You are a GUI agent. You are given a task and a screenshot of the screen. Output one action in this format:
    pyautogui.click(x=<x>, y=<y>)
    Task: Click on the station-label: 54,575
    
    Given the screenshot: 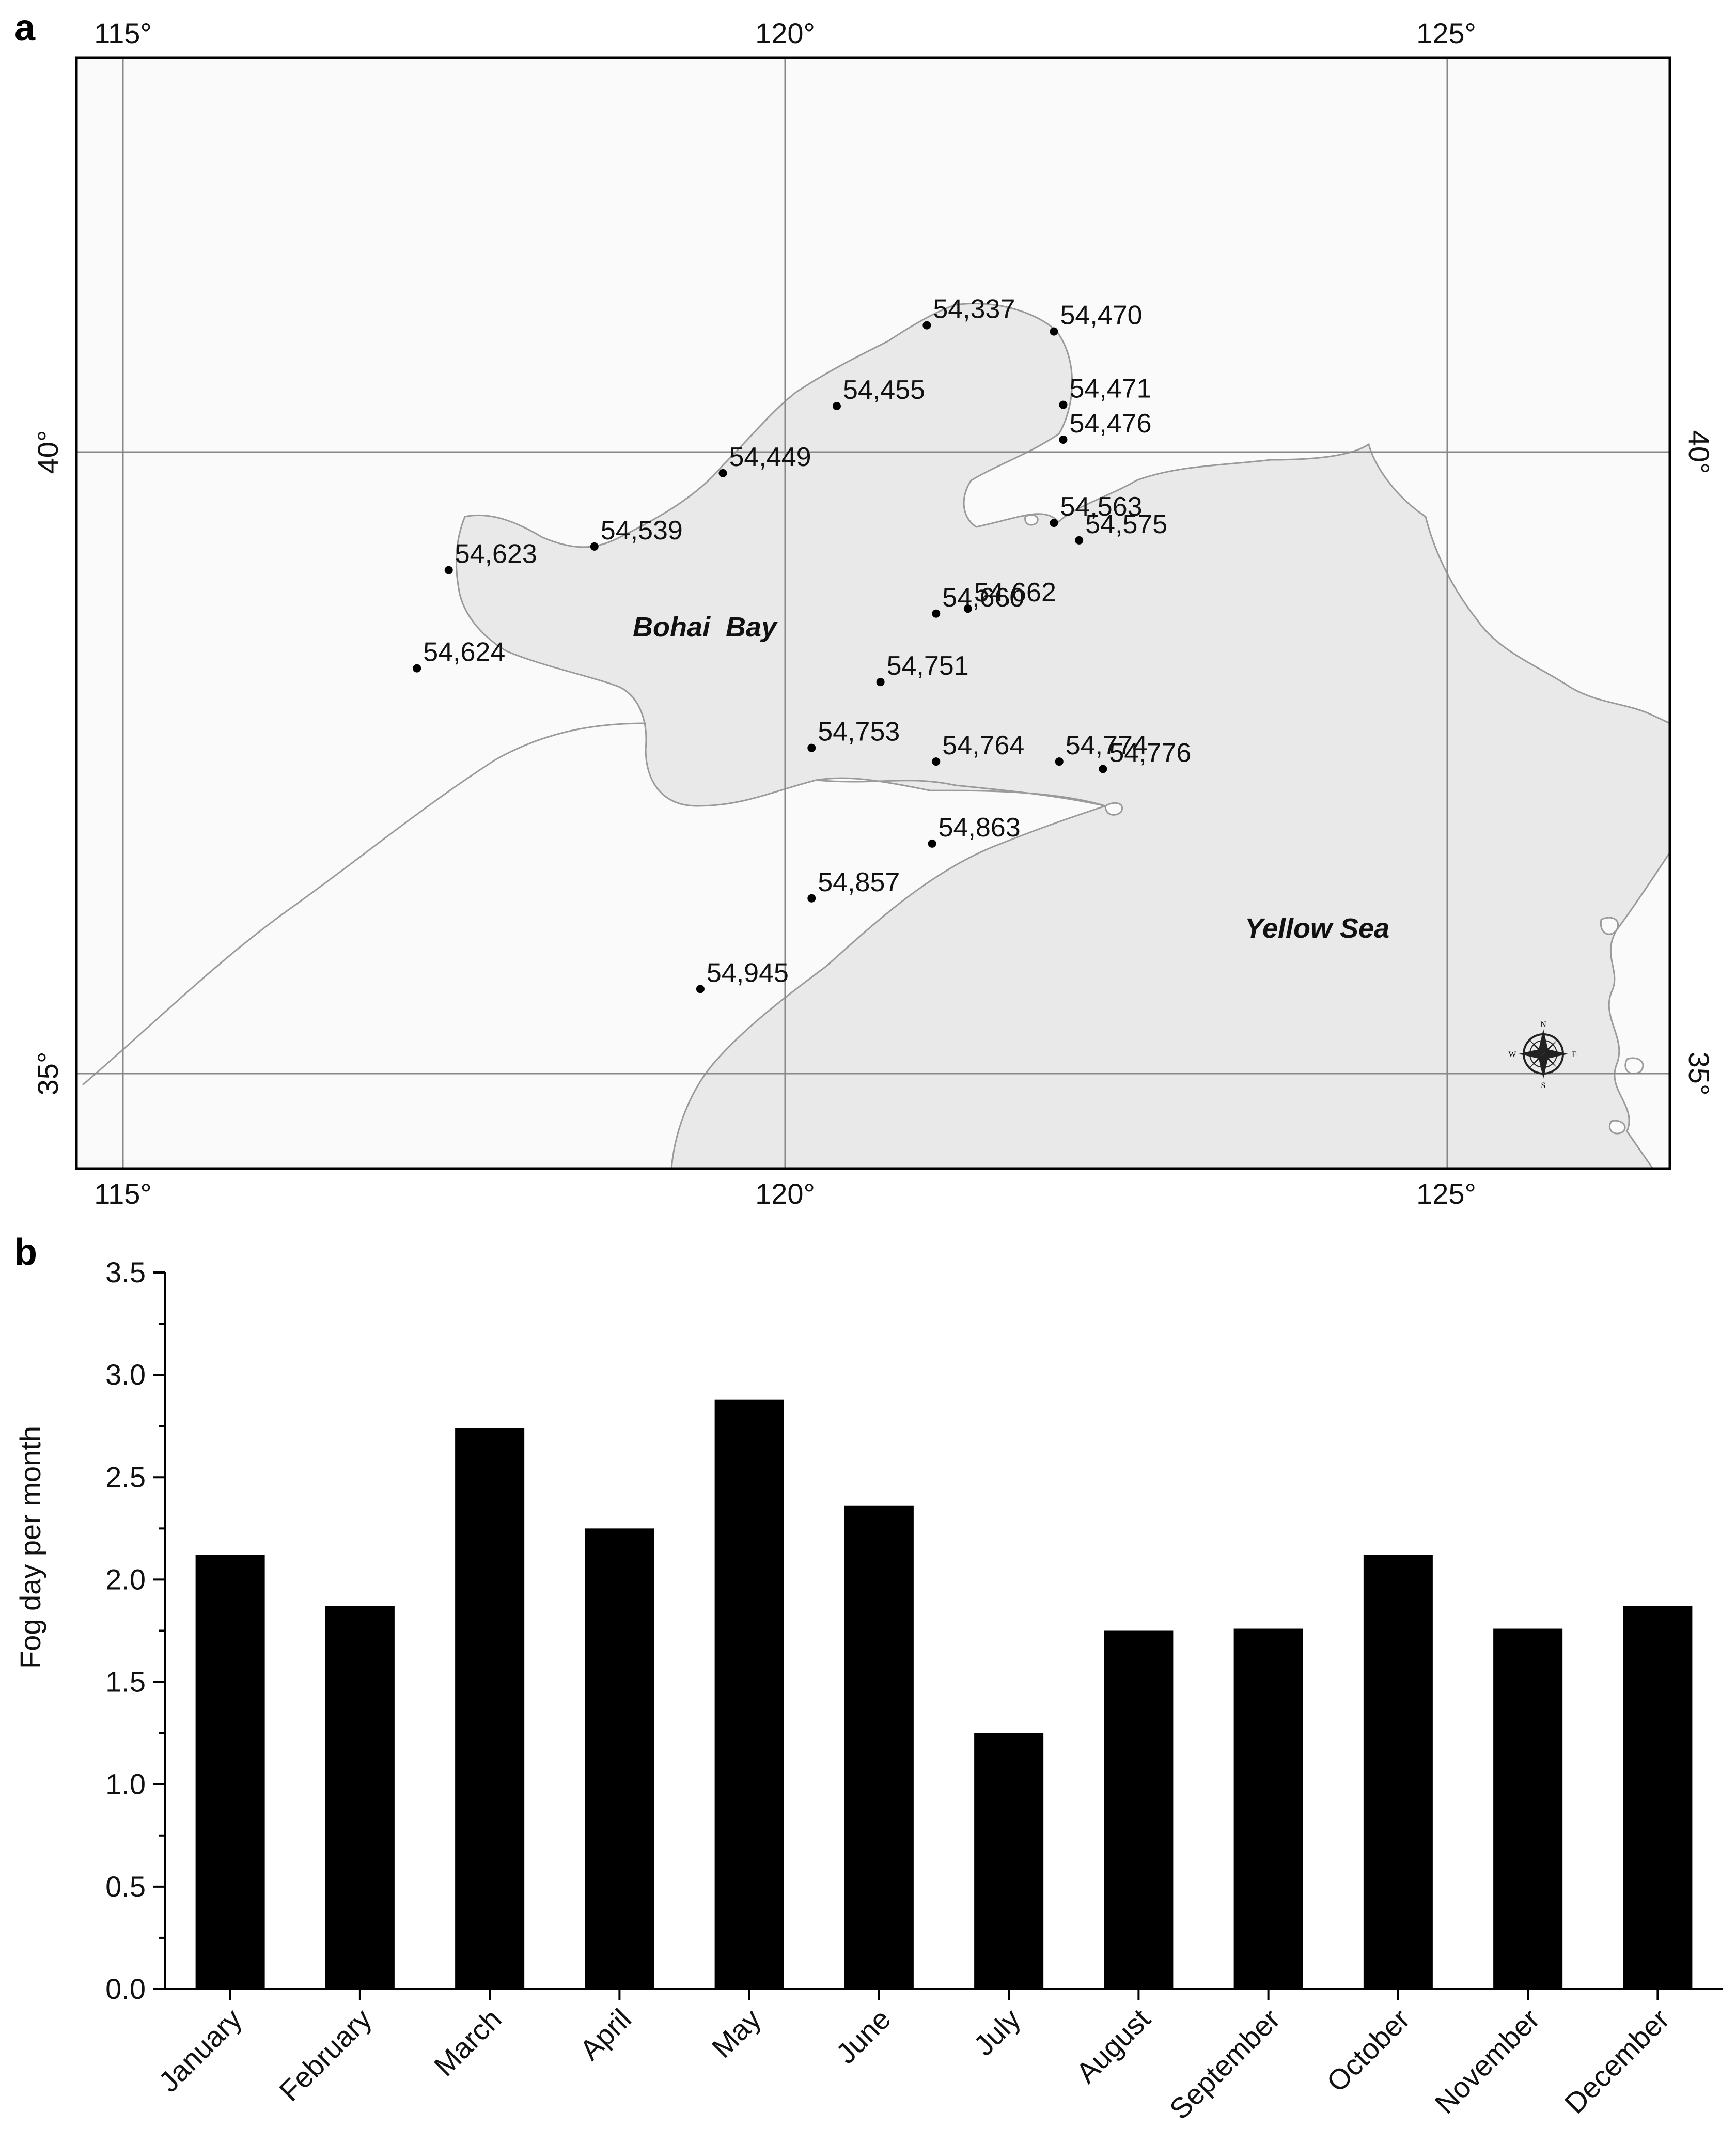 What is the action you would take?
    pyautogui.click(x=1126, y=524)
    